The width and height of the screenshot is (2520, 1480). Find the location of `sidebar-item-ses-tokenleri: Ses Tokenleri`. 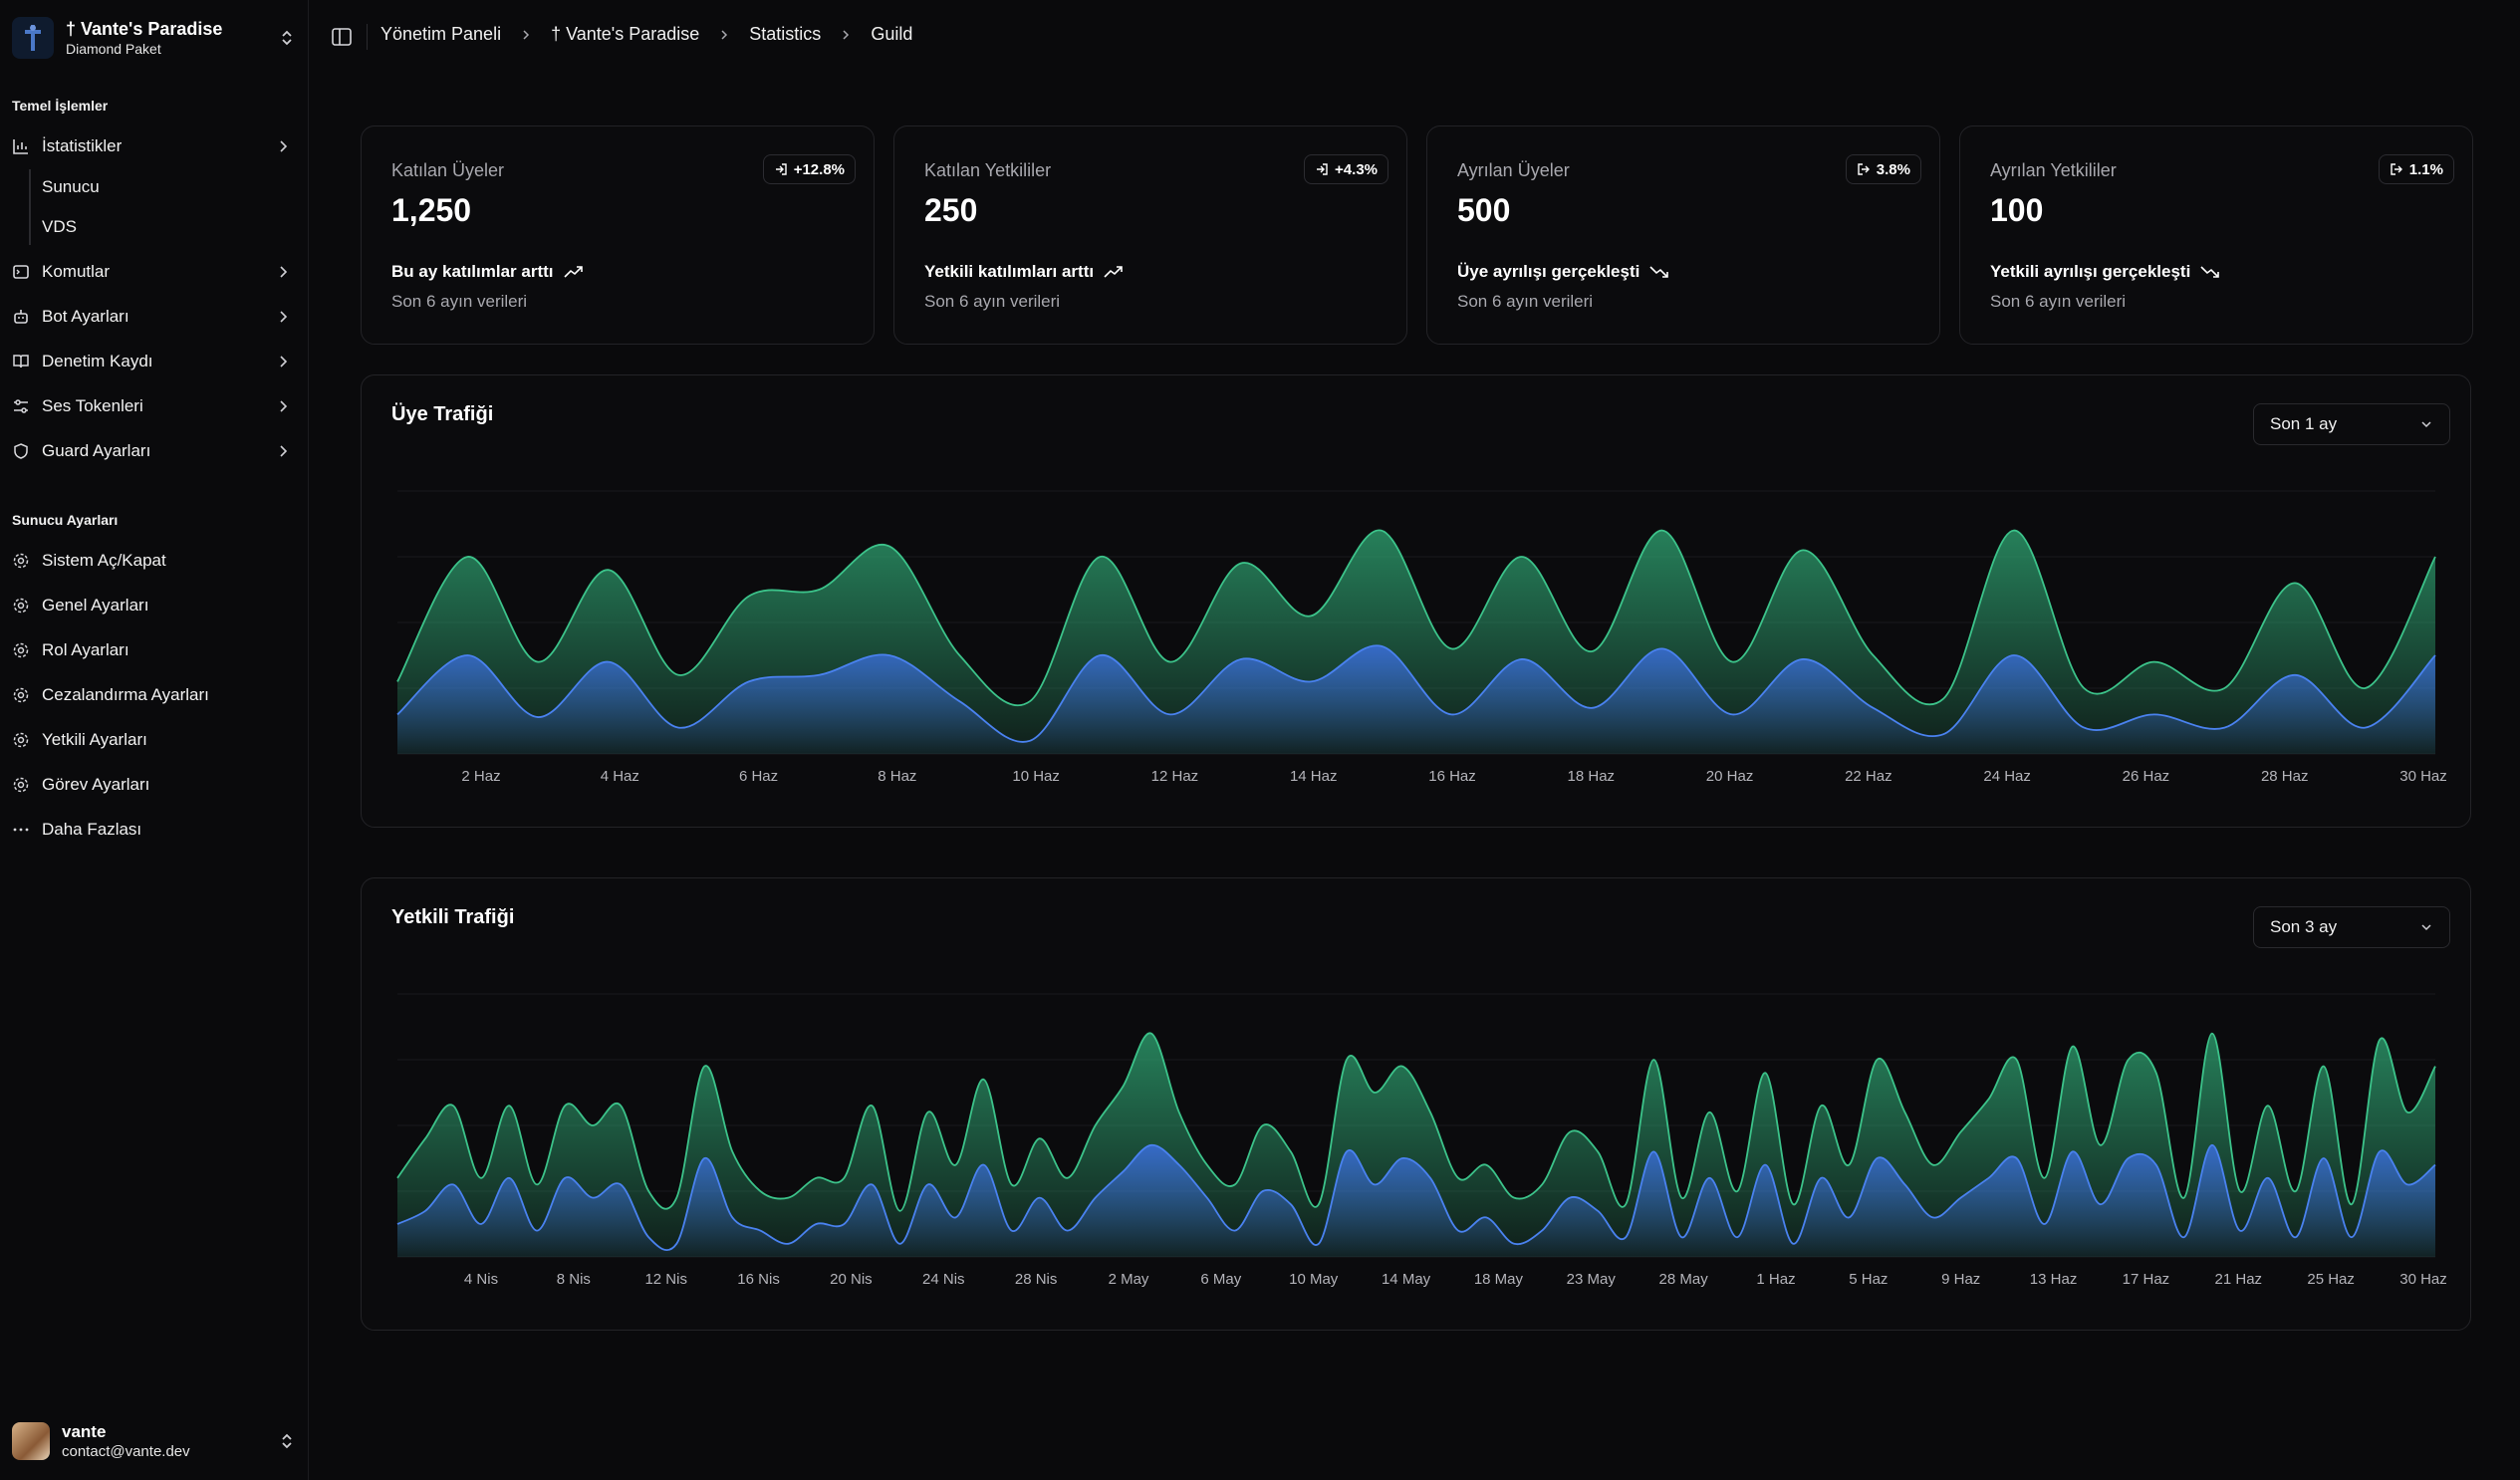

sidebar-item-ses-tokenleri: Ses Tokenleri is located at coordinates (154, 406).